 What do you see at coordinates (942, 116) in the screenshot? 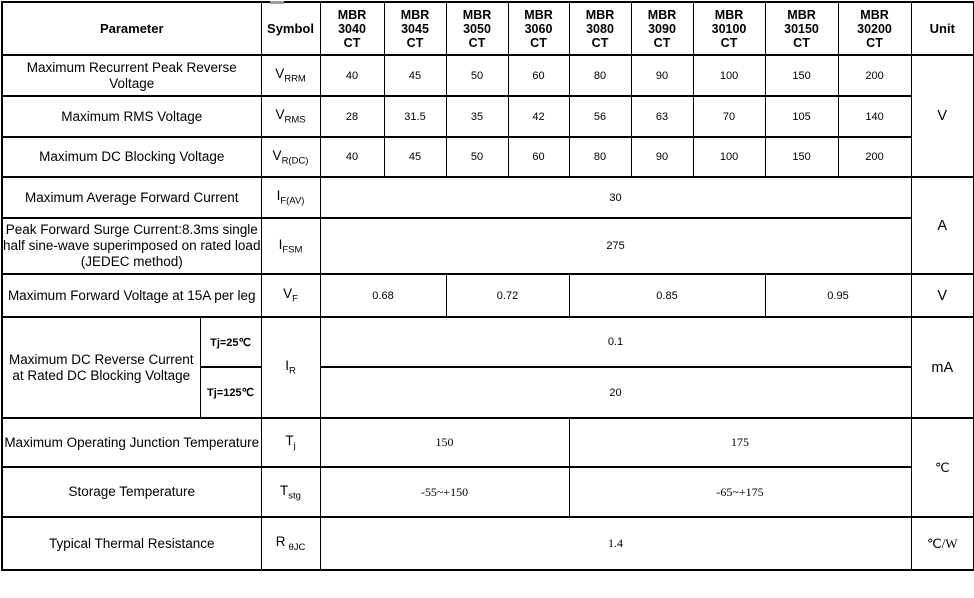
I see `unit-voltage: V` at bounding box center [942, 116].